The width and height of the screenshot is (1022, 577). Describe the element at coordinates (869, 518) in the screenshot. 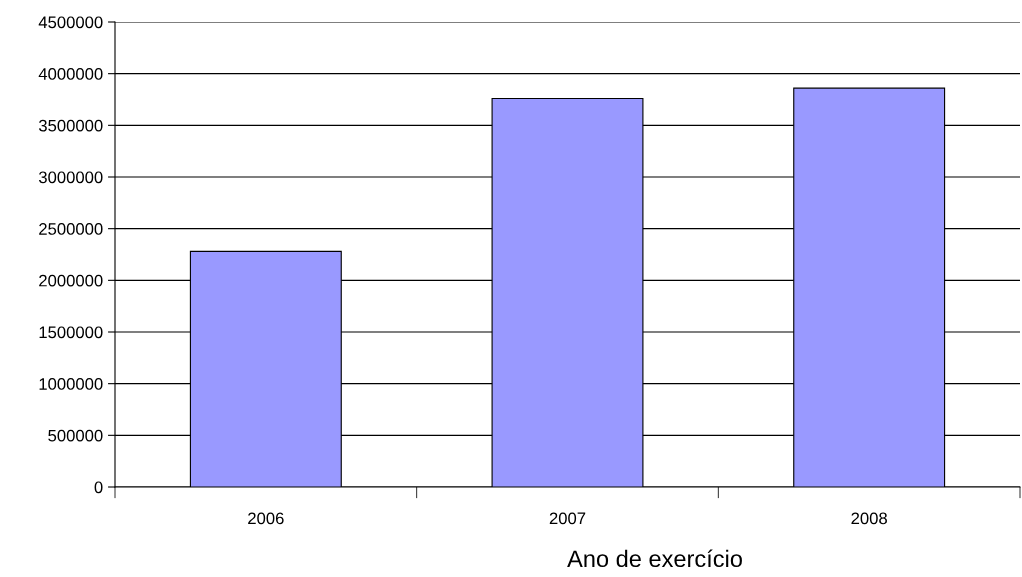

I see `x-tick-label: 2008` at that location.